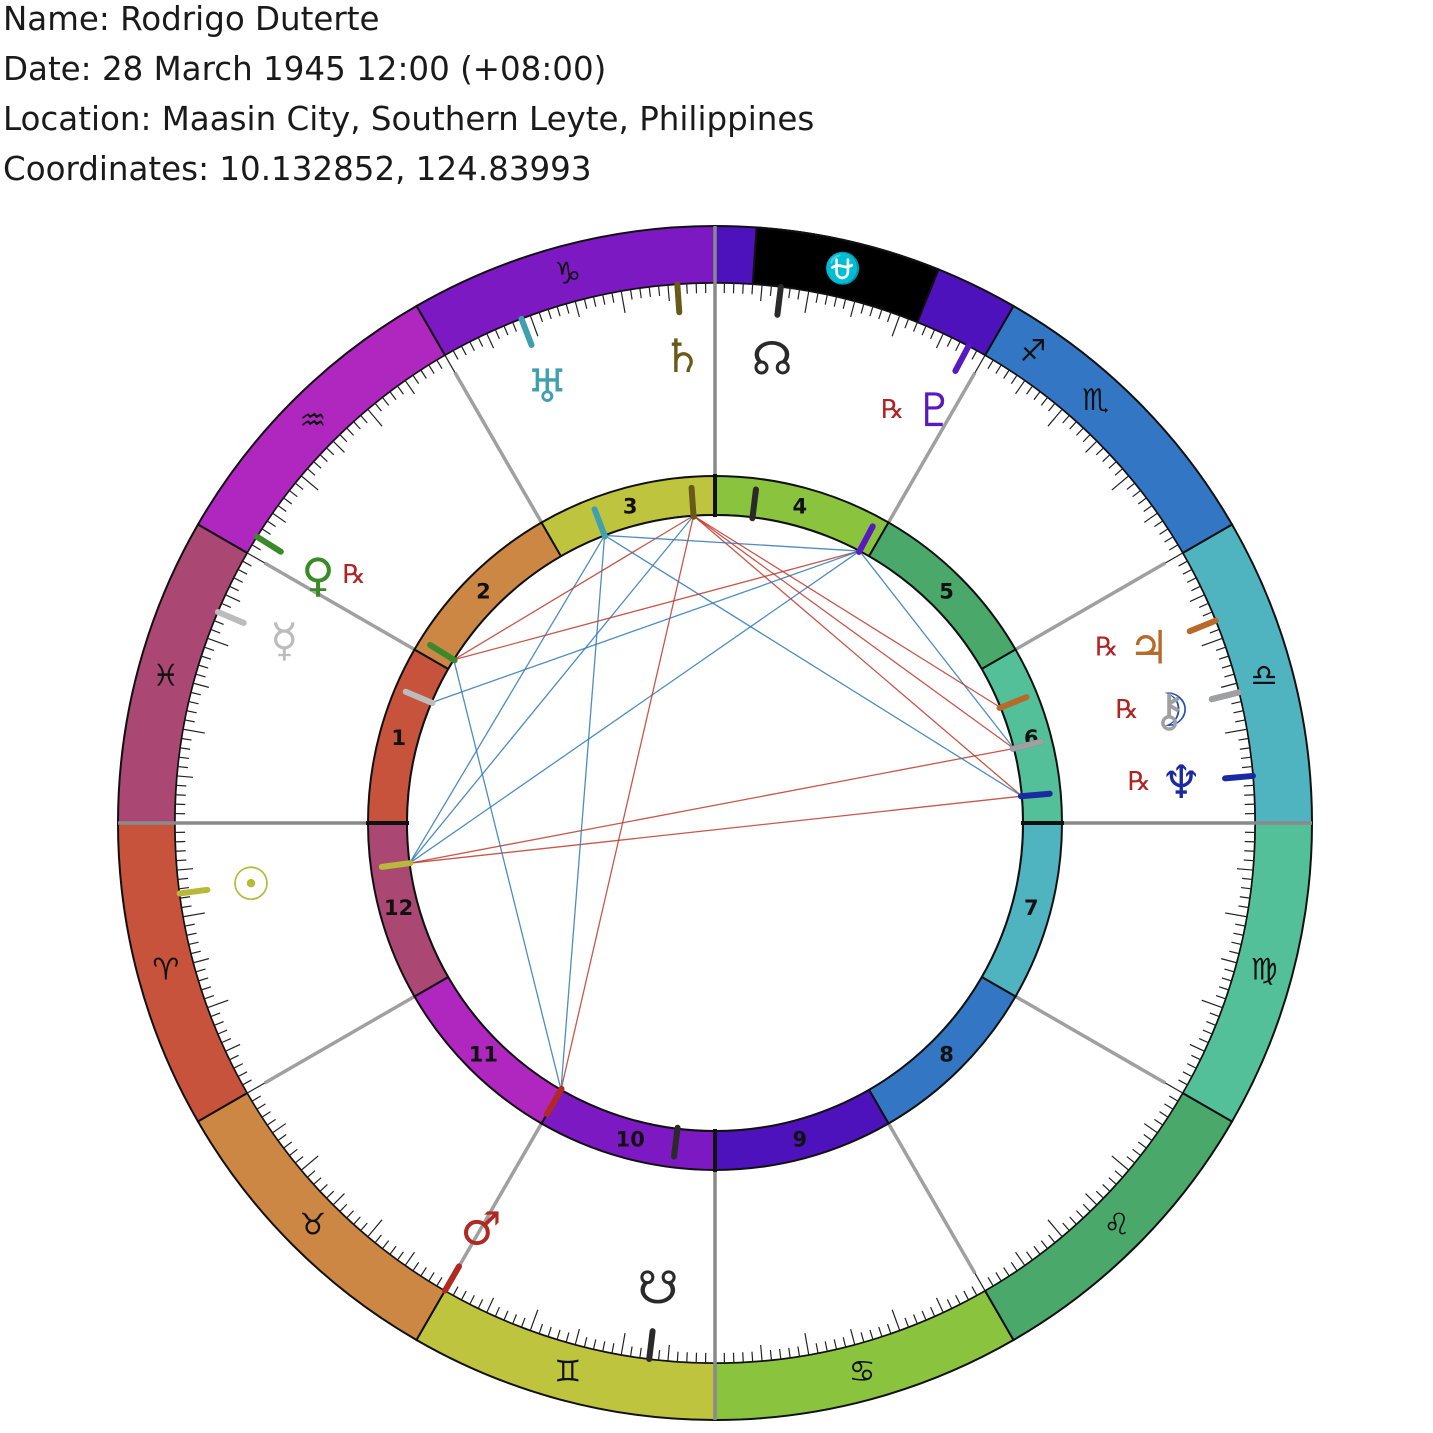  Describe the element at coordinates (1106, 648) in the screenshot. I see `retrograde-marker-jupiter: ℞` at that location.